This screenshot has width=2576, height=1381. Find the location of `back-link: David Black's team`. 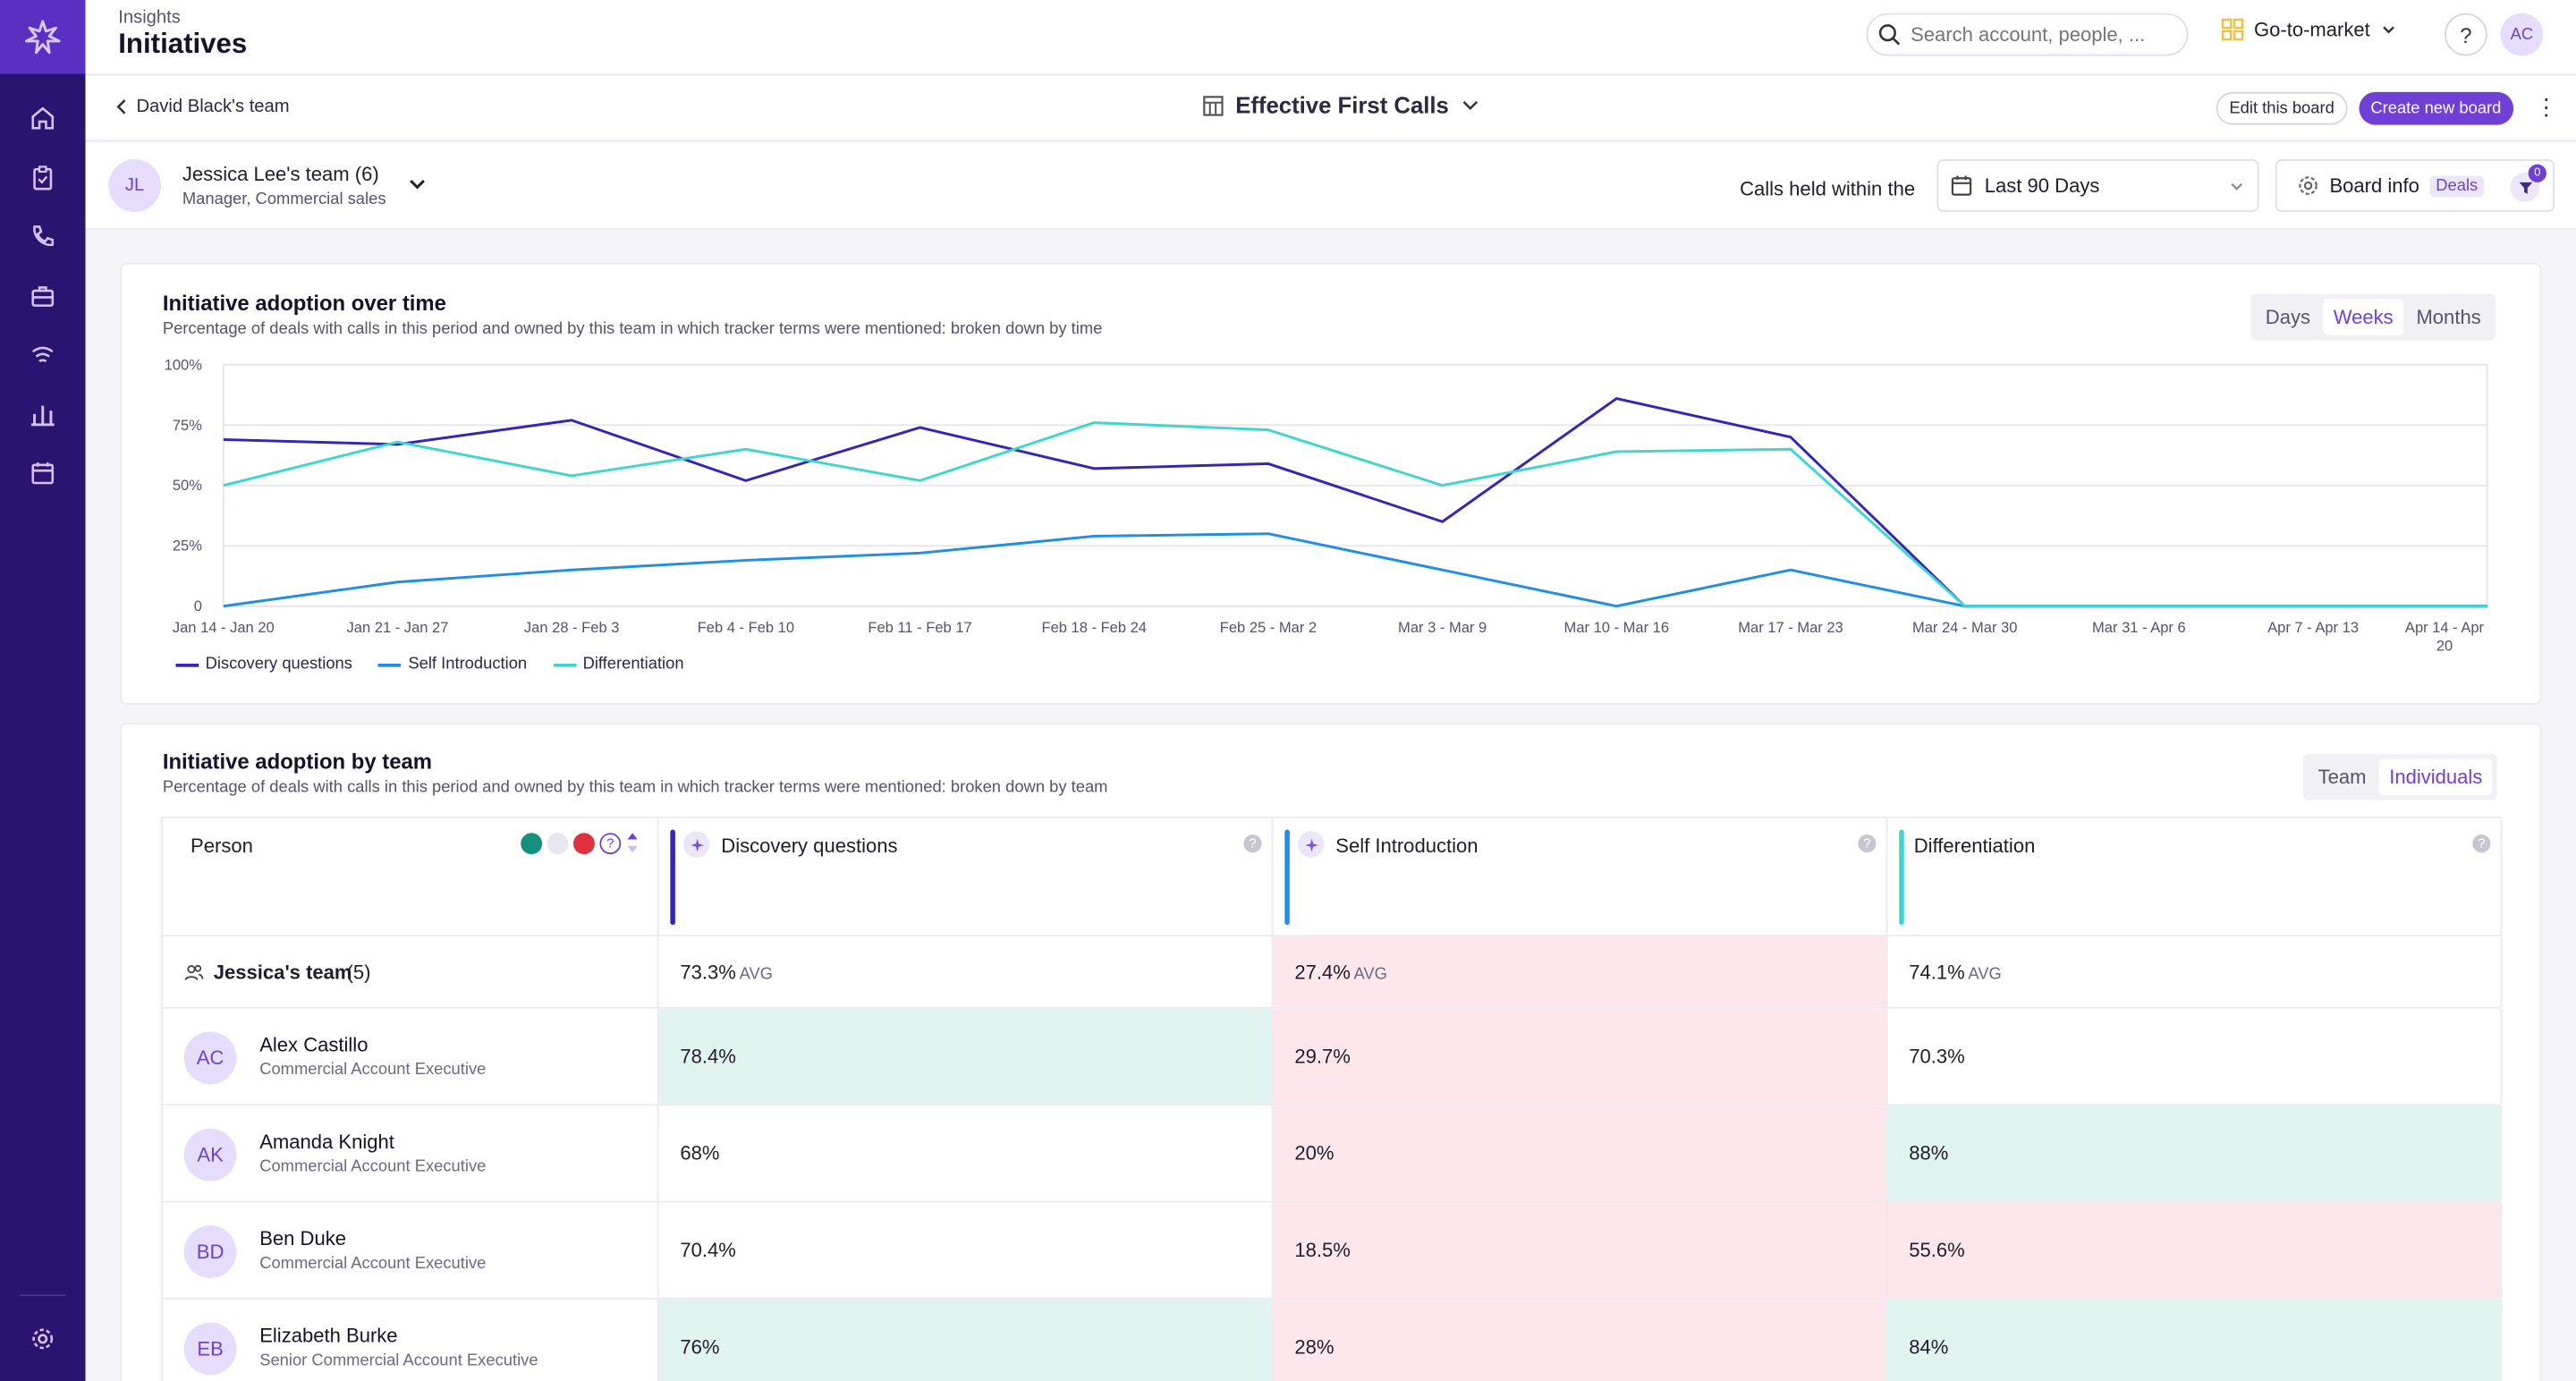

back-link: David Black's team is located at coordinates (202, 106).